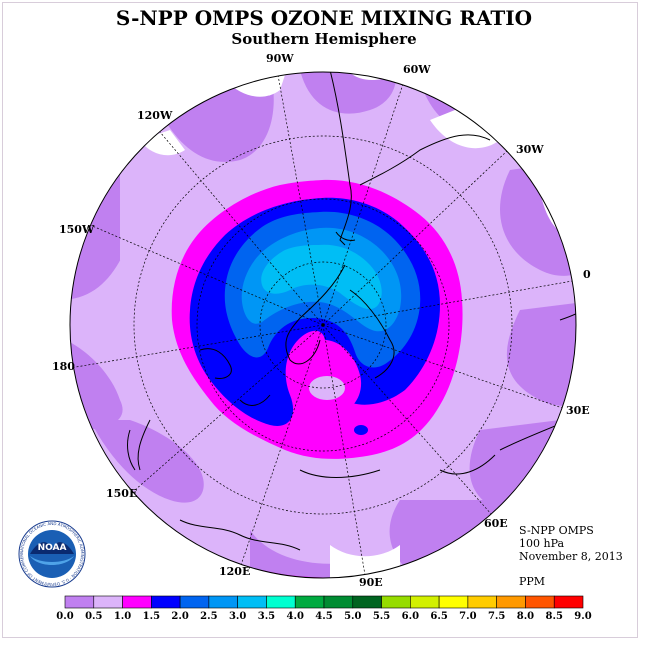 Image resolution: width=648 pixels, height=648 pixels. Describe the element at coordinates (327, 388) in the screenshot. I see `core-white-spot` at that location.